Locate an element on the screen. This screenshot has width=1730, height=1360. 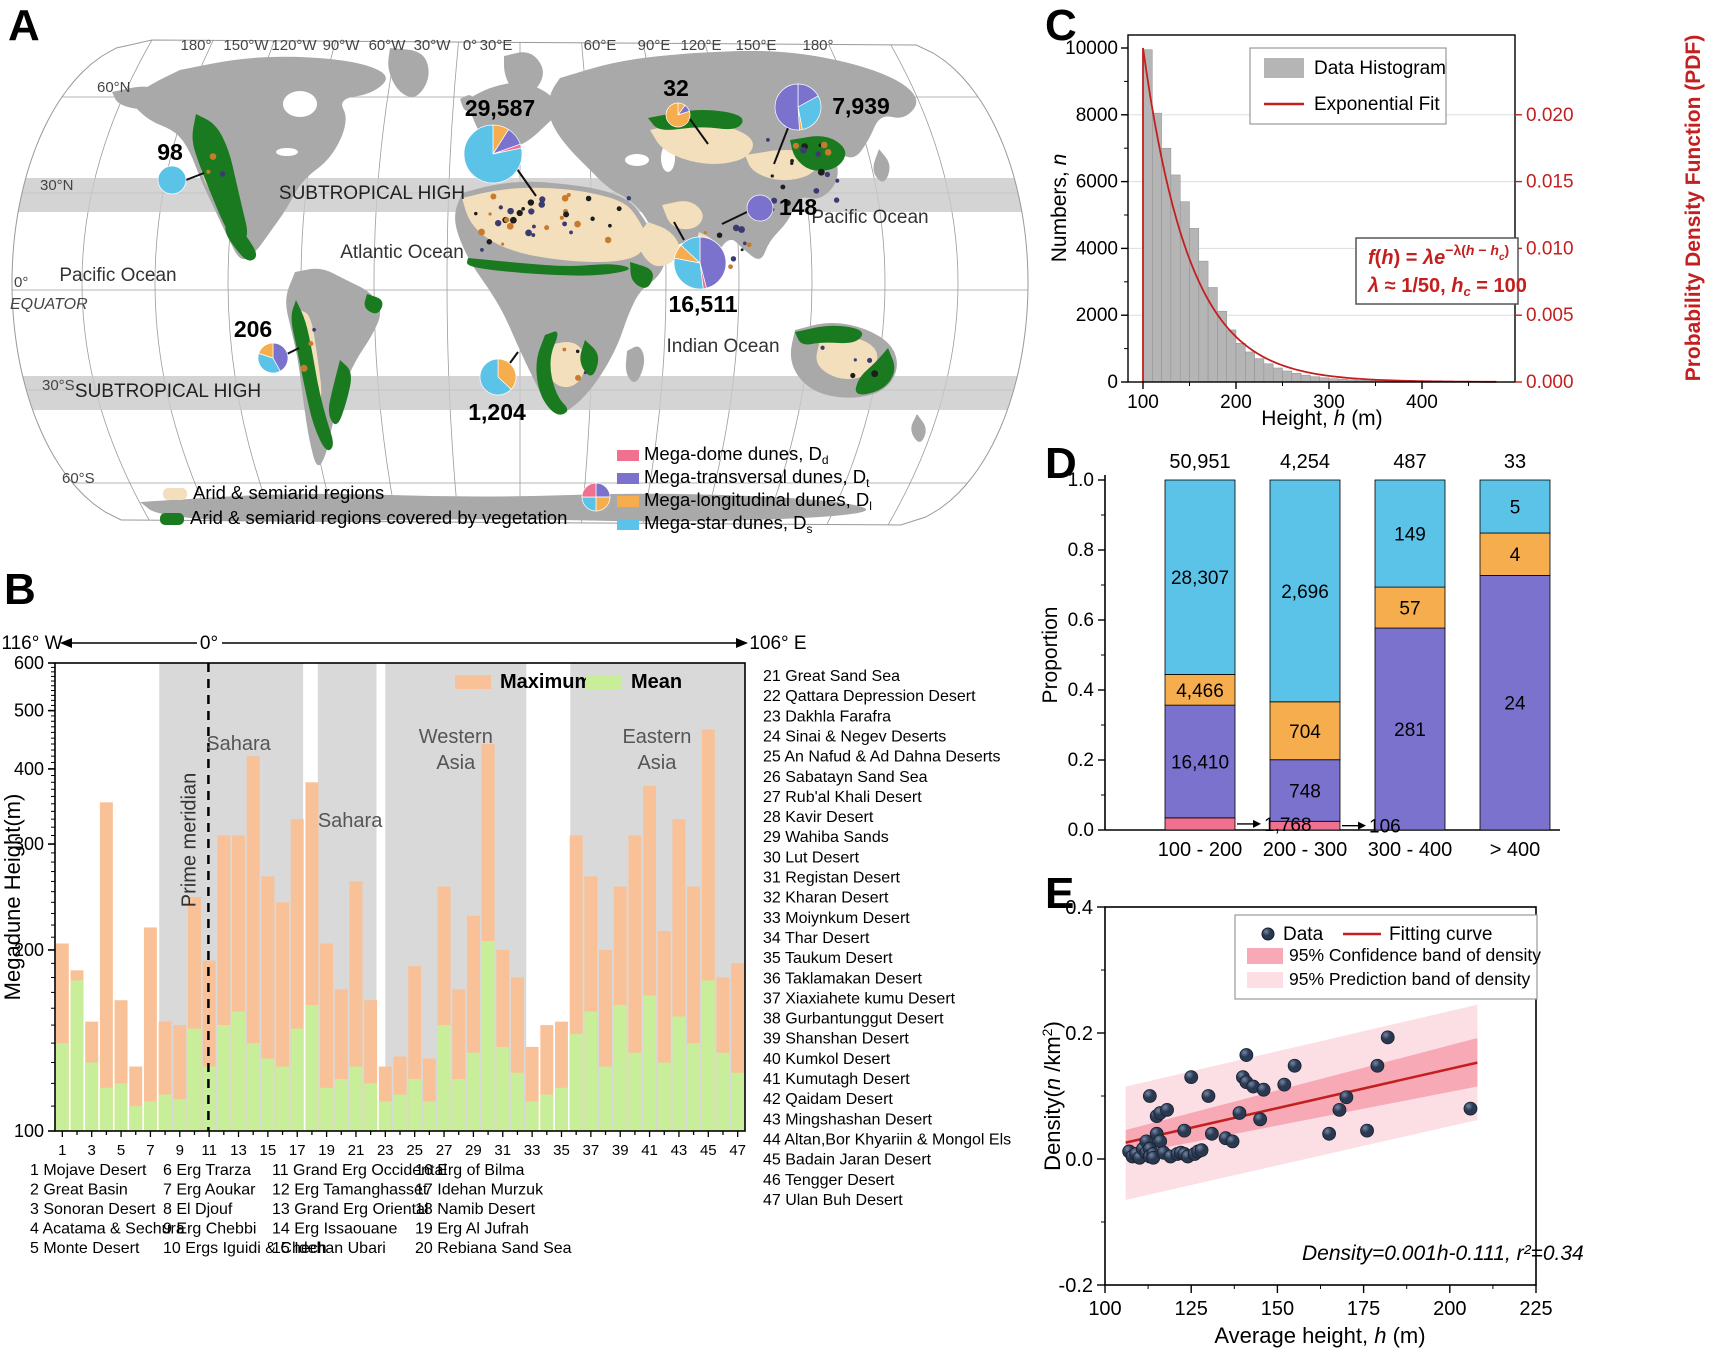
category-label: 300 - 400 is located at coordinates (1410, 849).